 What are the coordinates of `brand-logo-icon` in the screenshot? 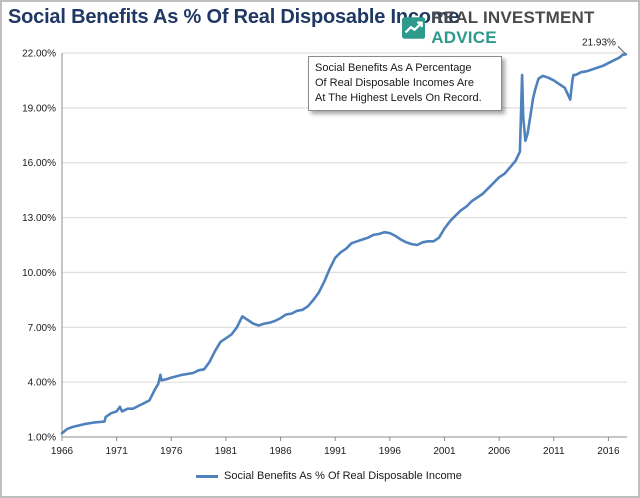 It's located at (414, 28).